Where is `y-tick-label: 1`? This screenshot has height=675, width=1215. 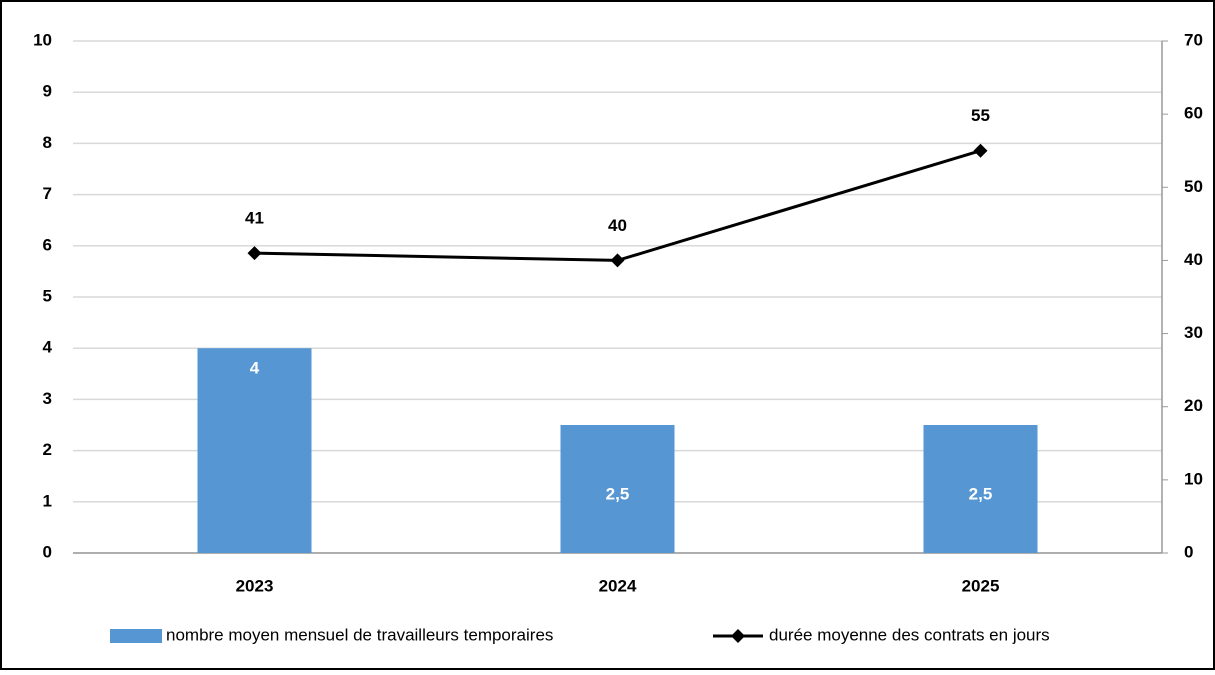
y-tick-label: 1 is located at coordinates (47, 500).